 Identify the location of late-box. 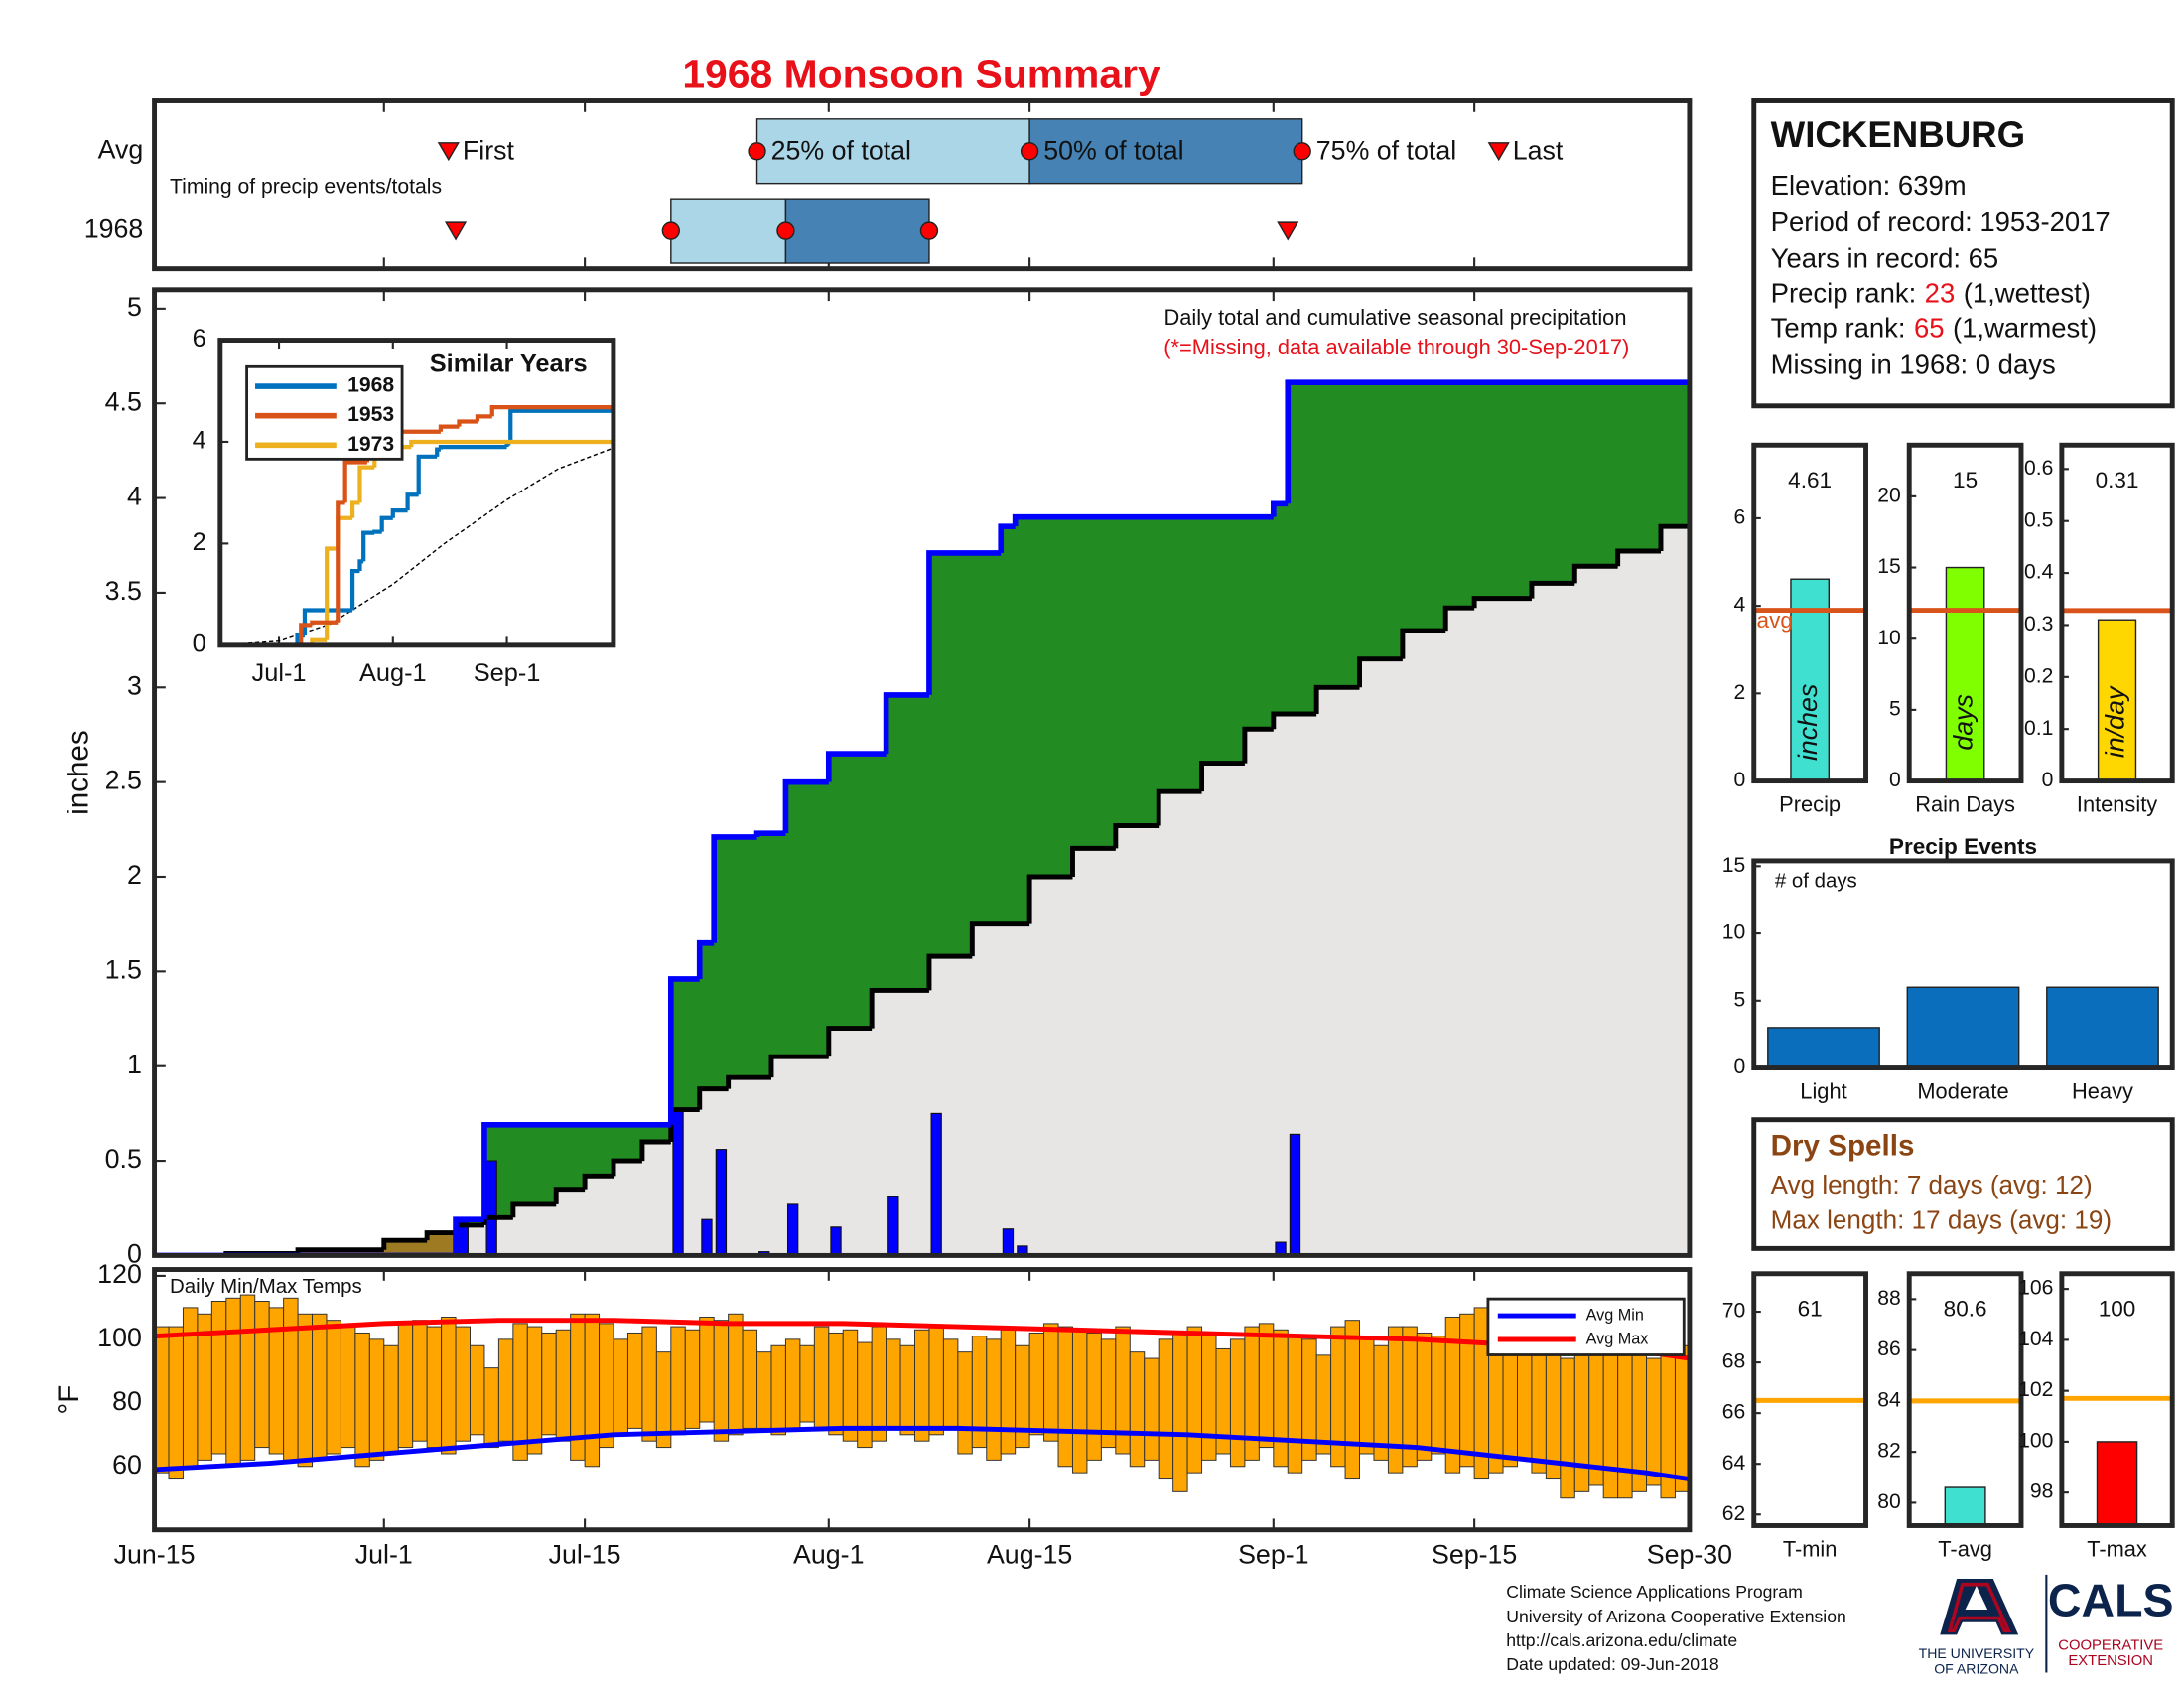
(857, 231).